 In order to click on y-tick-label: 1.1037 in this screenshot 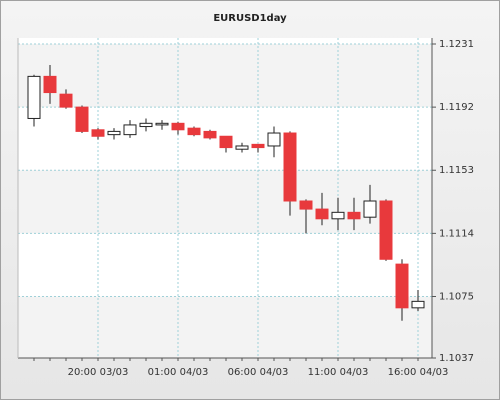, I will do `click(456, 358)`.